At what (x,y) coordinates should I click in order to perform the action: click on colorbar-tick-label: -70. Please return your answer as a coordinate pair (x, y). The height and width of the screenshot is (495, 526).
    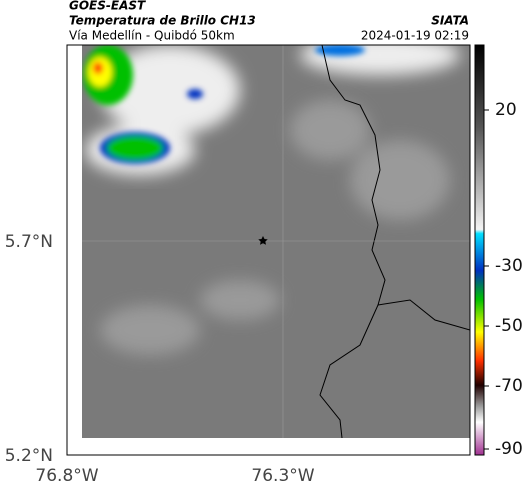
    Looking at the image, I should click on (509, 386).